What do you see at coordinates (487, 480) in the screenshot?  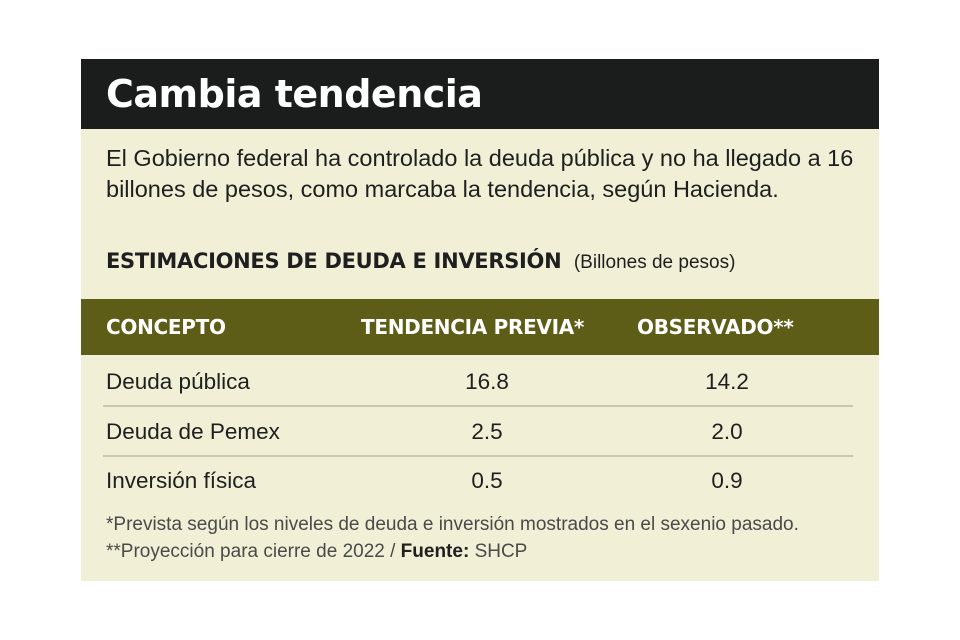 I see `value-tendencia-previa: 0.5` at bounding box center [487, 480].